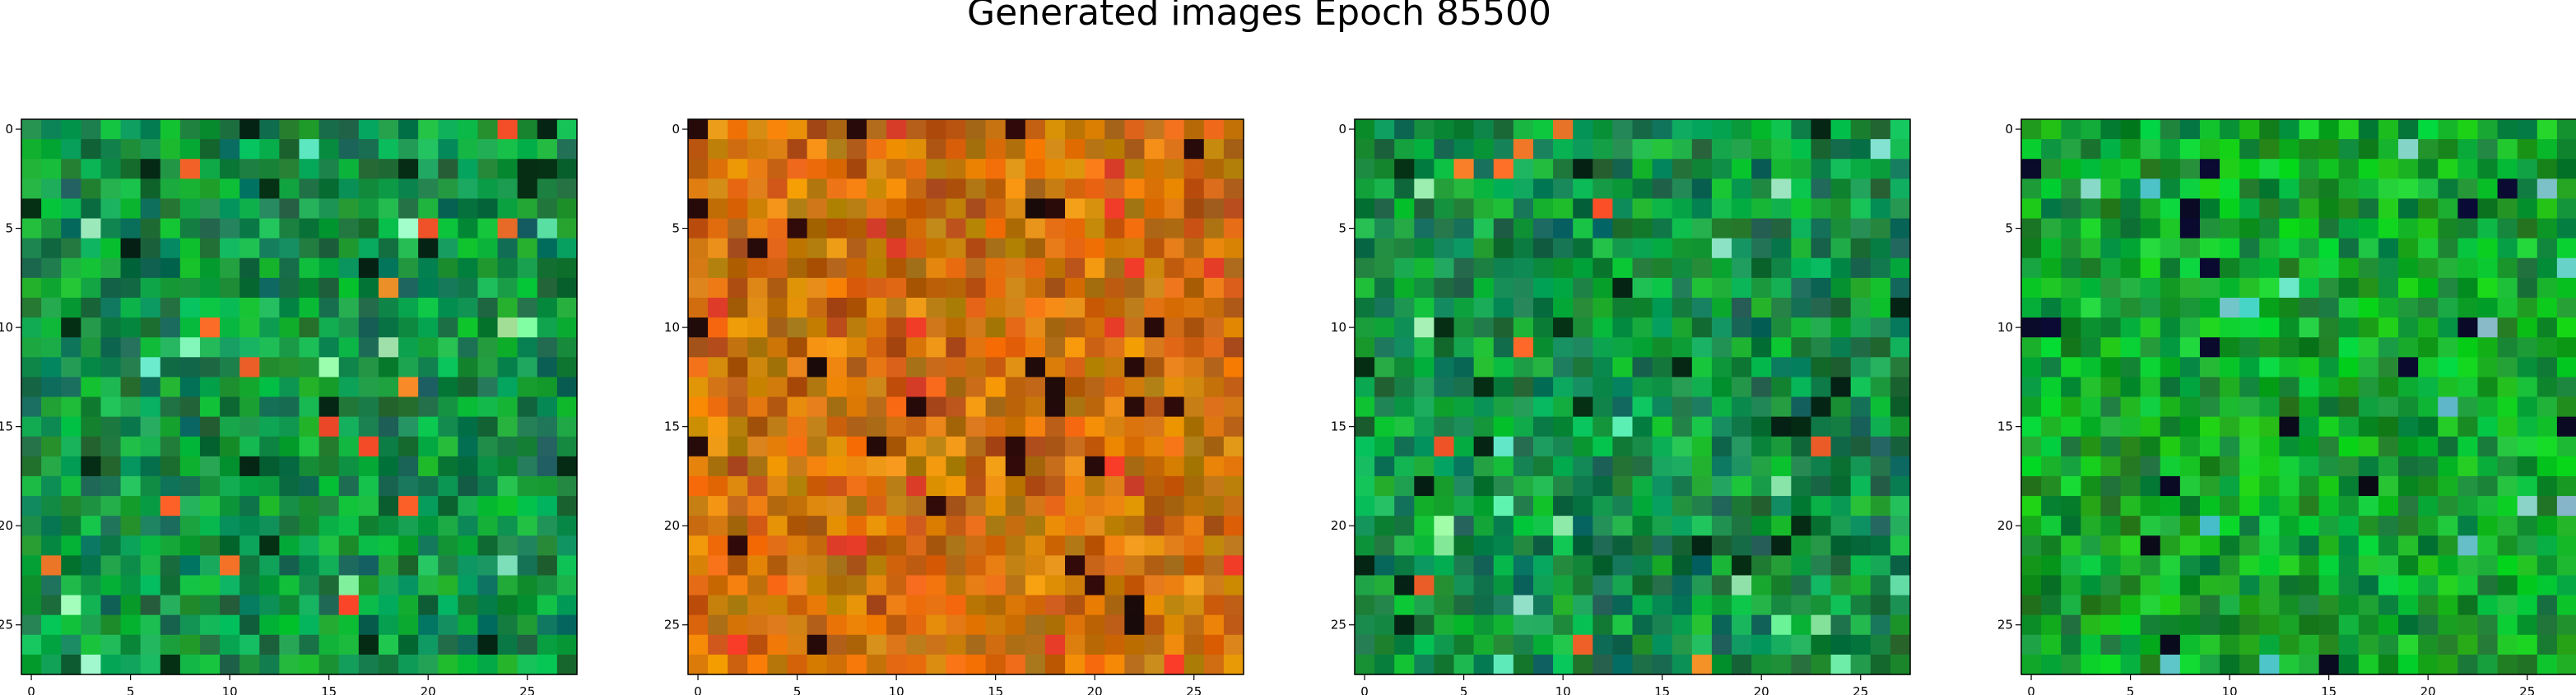 The height and width of the screenshot is (695, 2576). I want to click on x-tick-label: 20, so click(2428, 689).